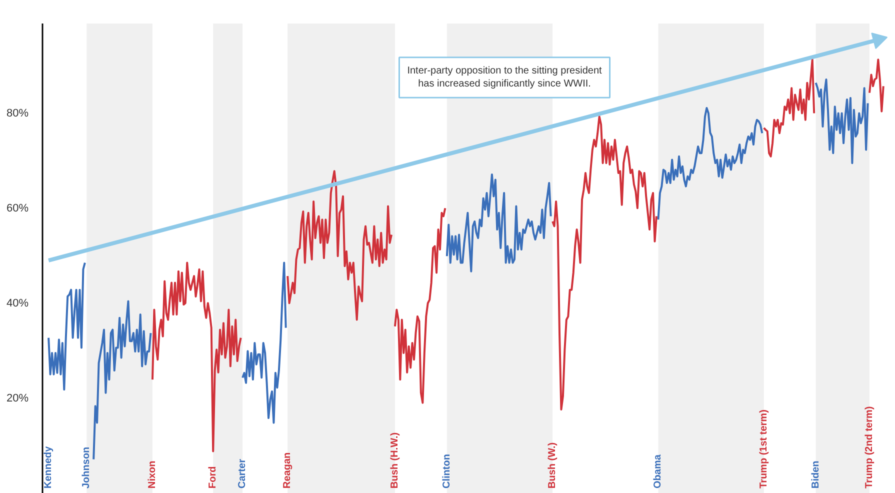 The width and height of the screenshot is (895, 493). Describe the element at coordinates (552, 465) in the screenshot. I see `x-tick-label: Bush (W.)` at that location.